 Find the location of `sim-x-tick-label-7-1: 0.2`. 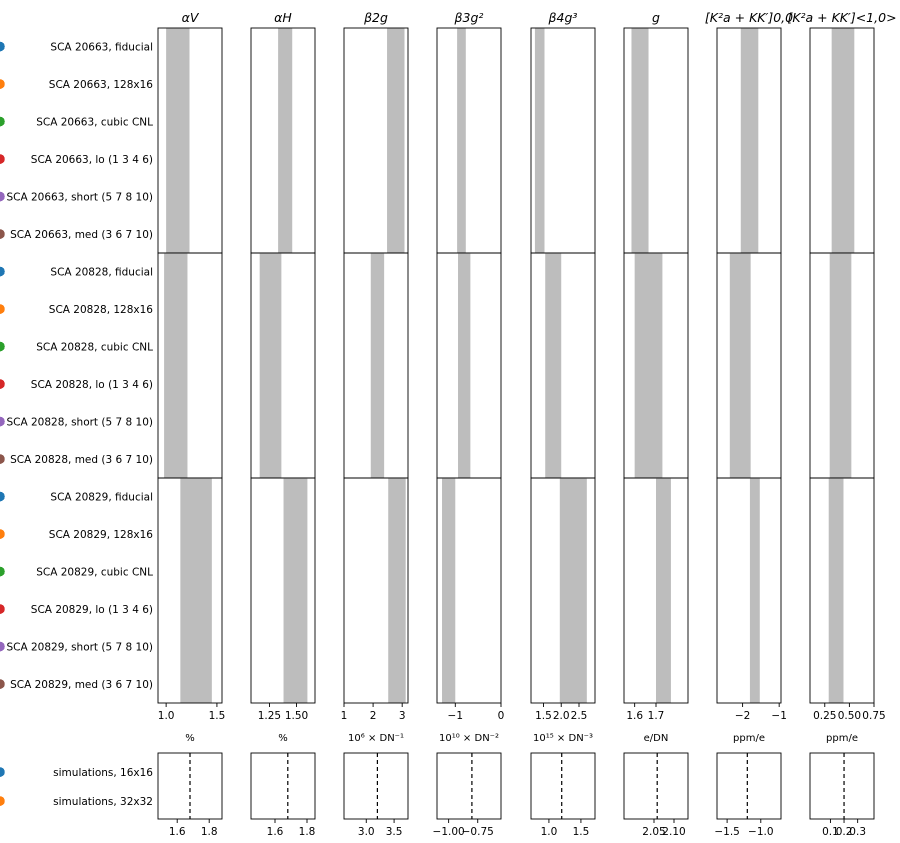

sim-x-tick-label-7-1: 0.2 is located at coordinates (844, 832).